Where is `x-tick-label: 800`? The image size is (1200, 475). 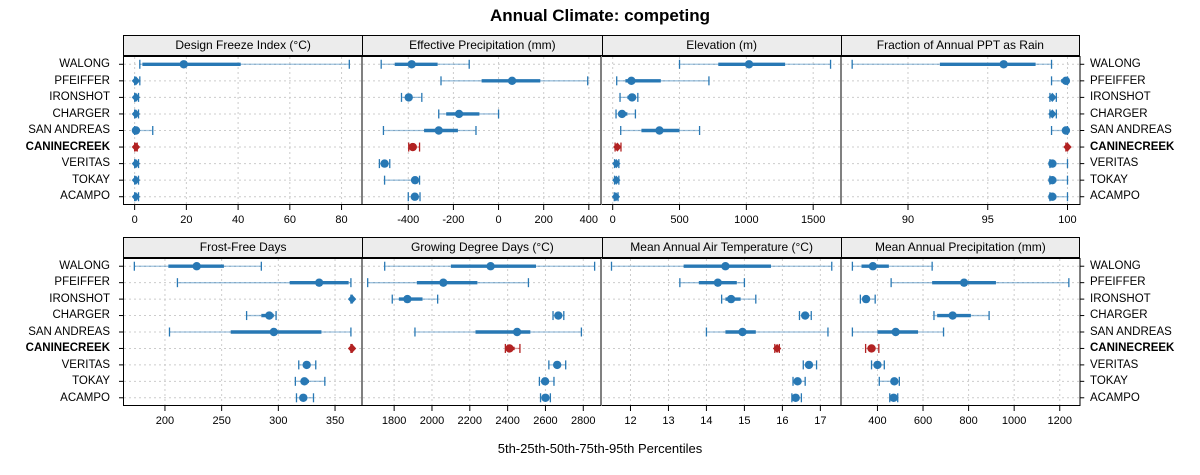
x-tick-label: 800 is located at coordinates (968, 421).